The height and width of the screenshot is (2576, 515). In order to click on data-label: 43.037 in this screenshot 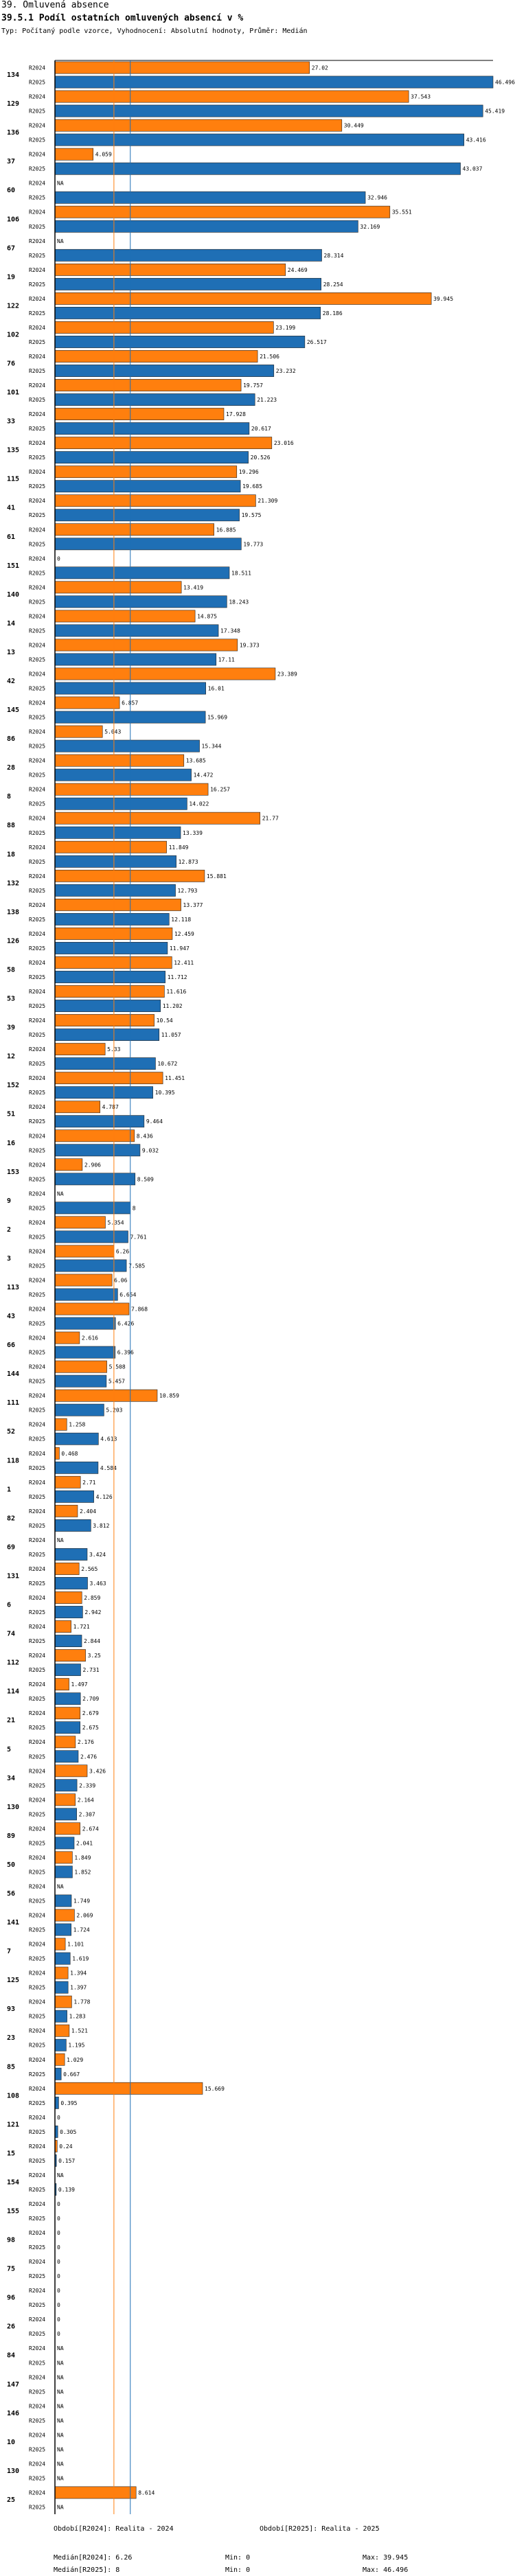, I will do `click(473, 169)`.